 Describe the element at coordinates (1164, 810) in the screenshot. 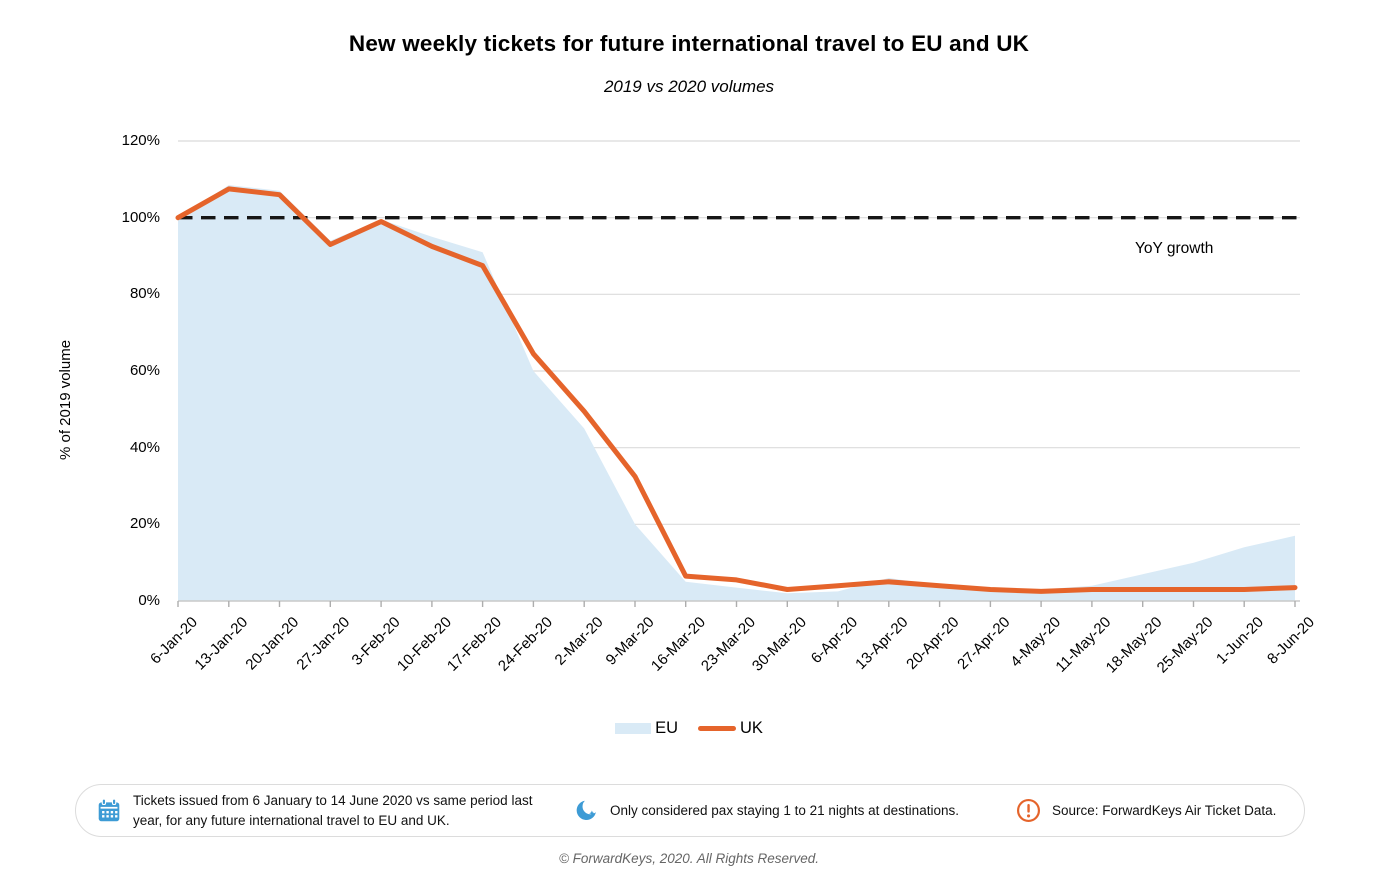

I see `footnote-source-text: Source: ForwardKeys Air Ticket Data.` at that location.